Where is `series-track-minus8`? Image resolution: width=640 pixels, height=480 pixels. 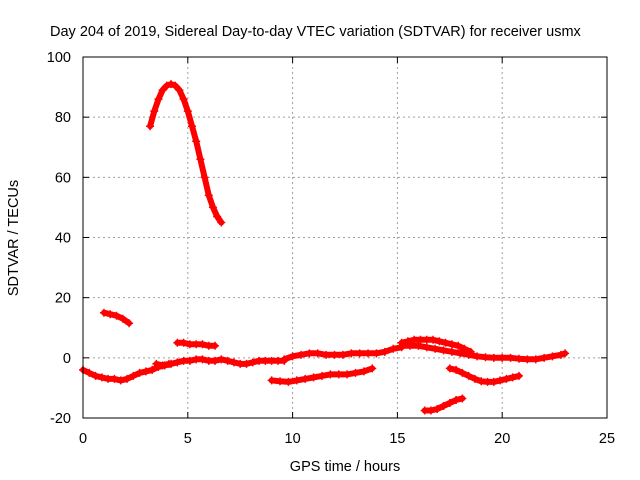 series-track-minus8 is located at coordinates (322, 375).